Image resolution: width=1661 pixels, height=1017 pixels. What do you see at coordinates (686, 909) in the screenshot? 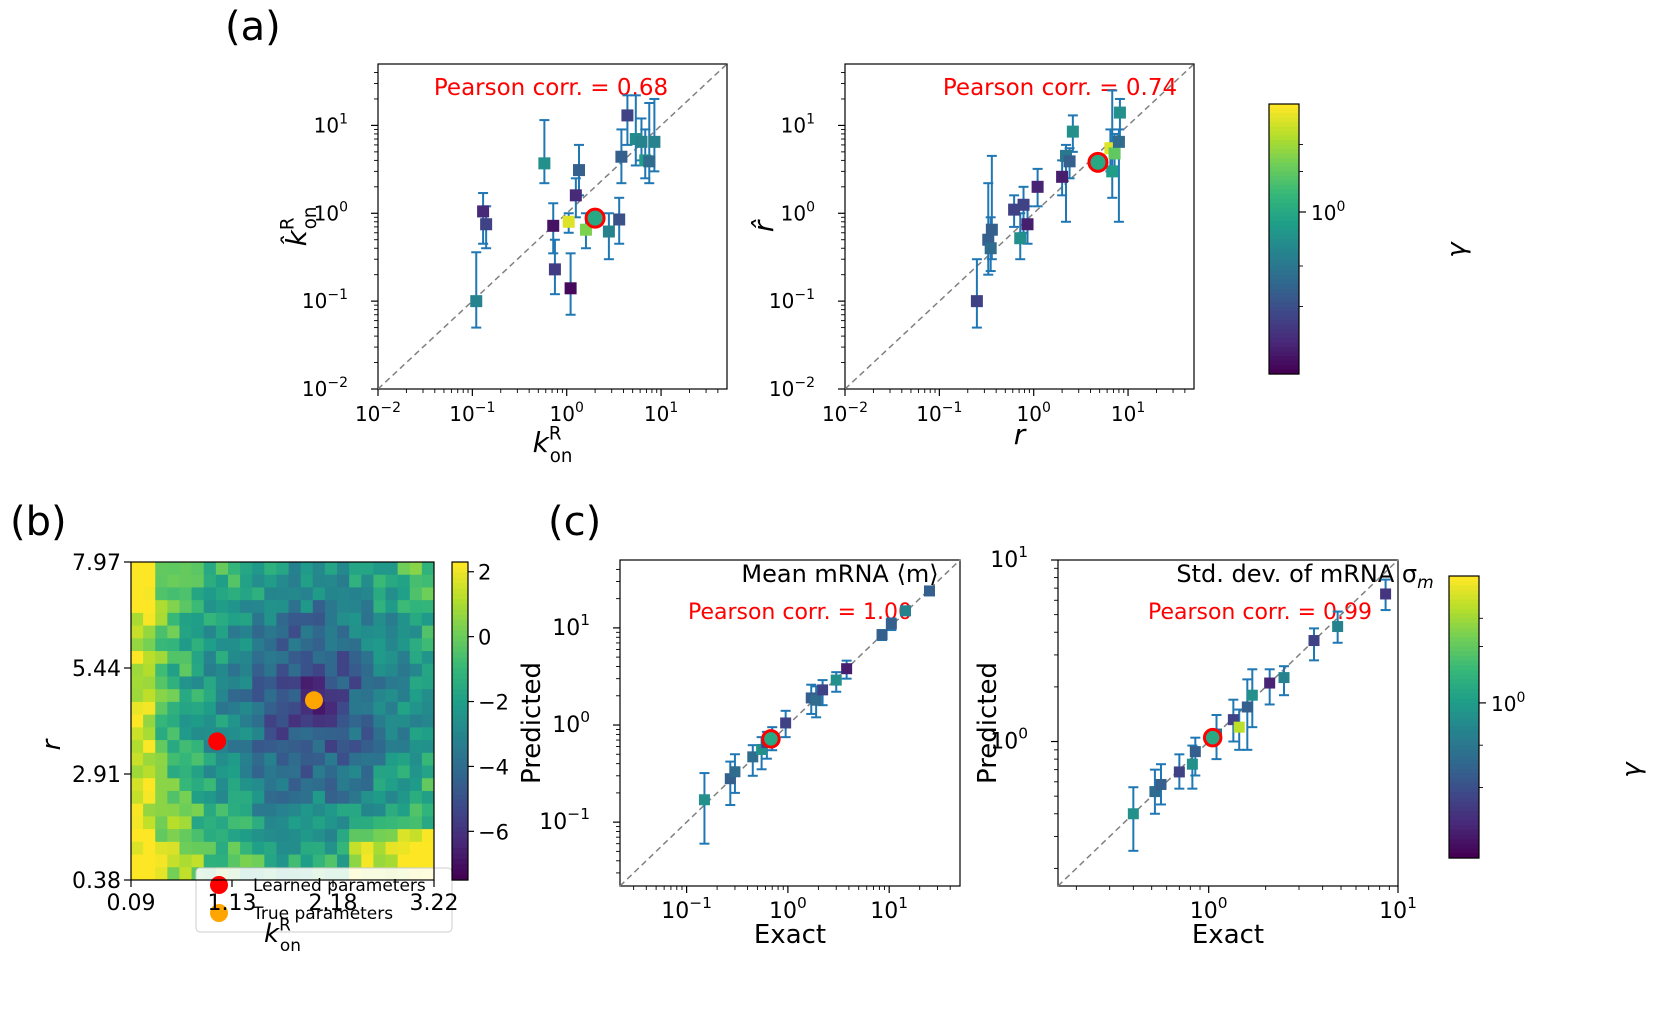
I see `c1-xtick-label: 10⁻¹` at bounding box center [686, 909].